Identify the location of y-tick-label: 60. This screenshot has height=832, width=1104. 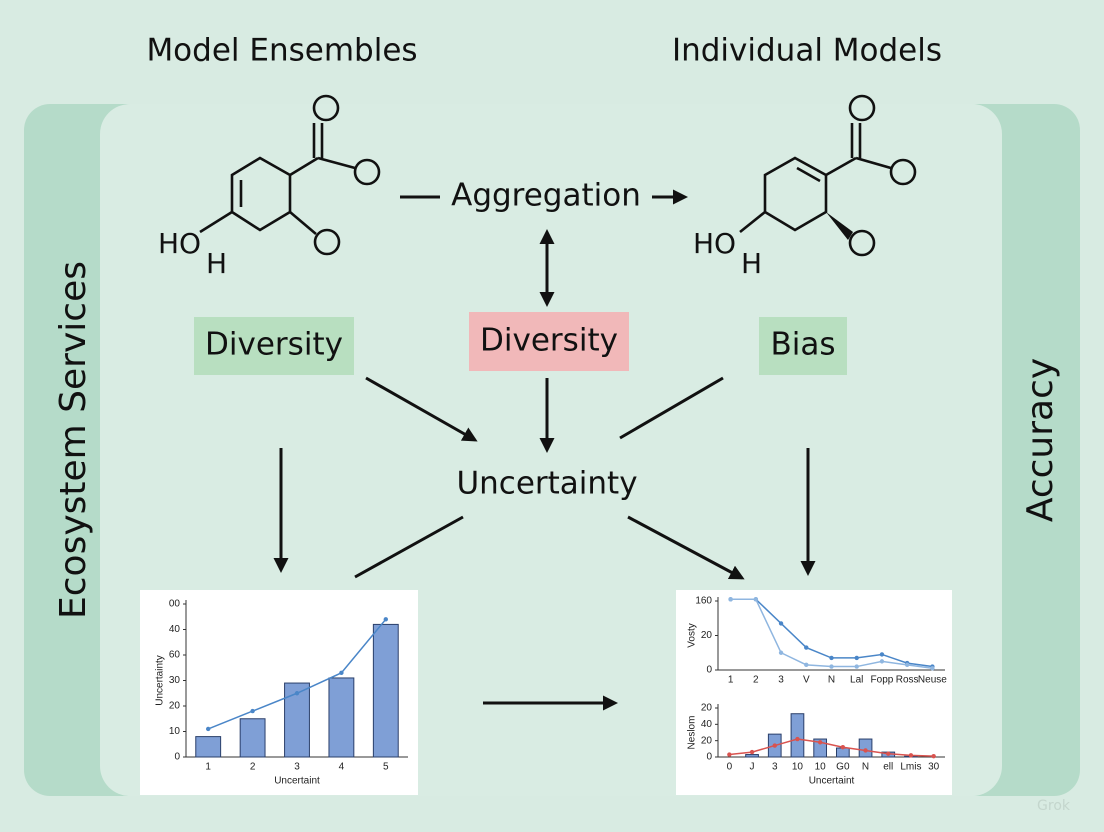
(175, 655).